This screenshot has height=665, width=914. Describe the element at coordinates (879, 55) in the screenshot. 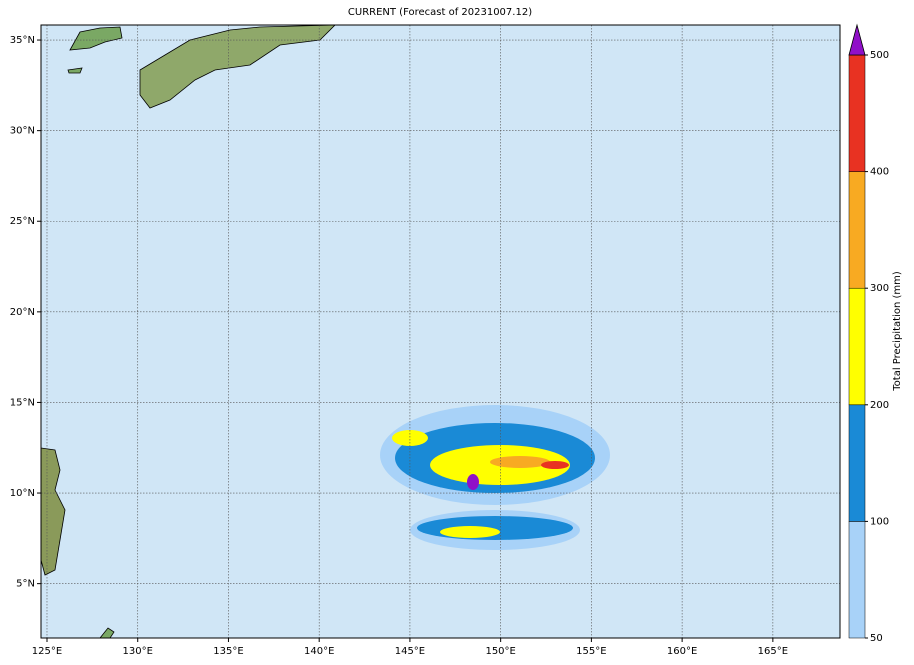

I see `colorbar-tick-label: 500` at that location.